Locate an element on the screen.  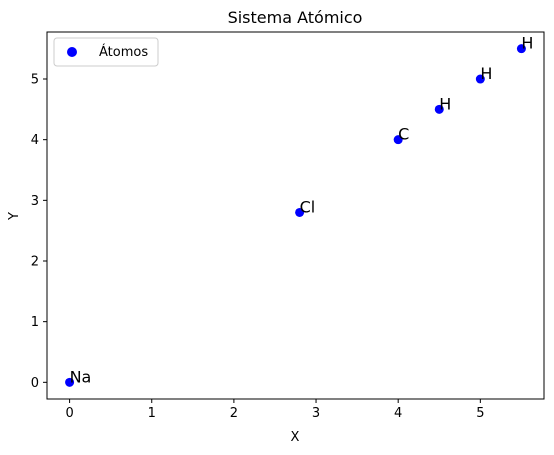
y-tick-label: 2 is located at coordinates (35, 261).